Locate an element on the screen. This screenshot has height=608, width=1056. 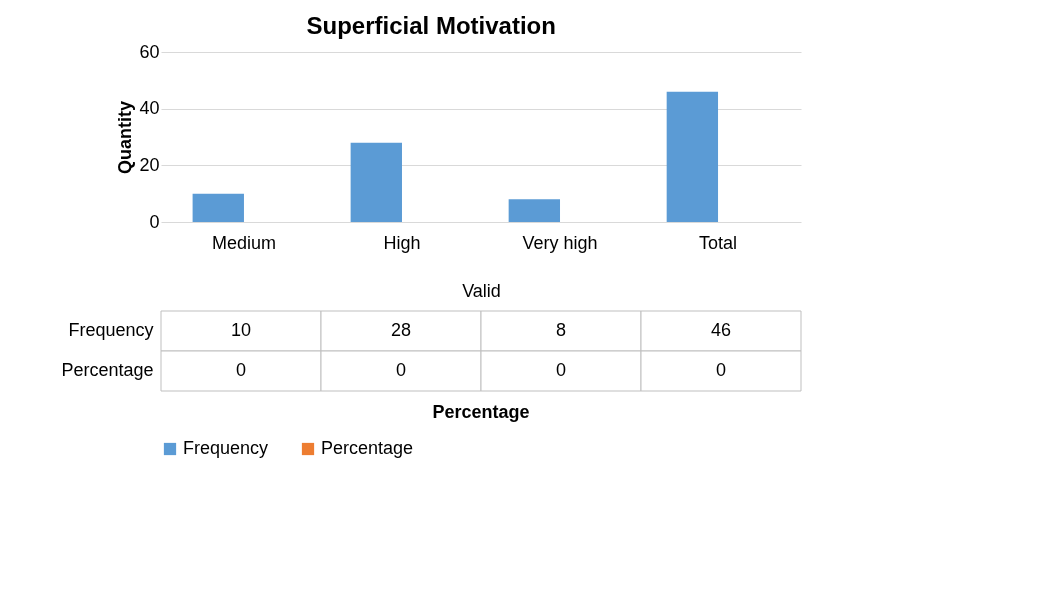
y-tick-label: 20 is located at coordinates (149, 164).